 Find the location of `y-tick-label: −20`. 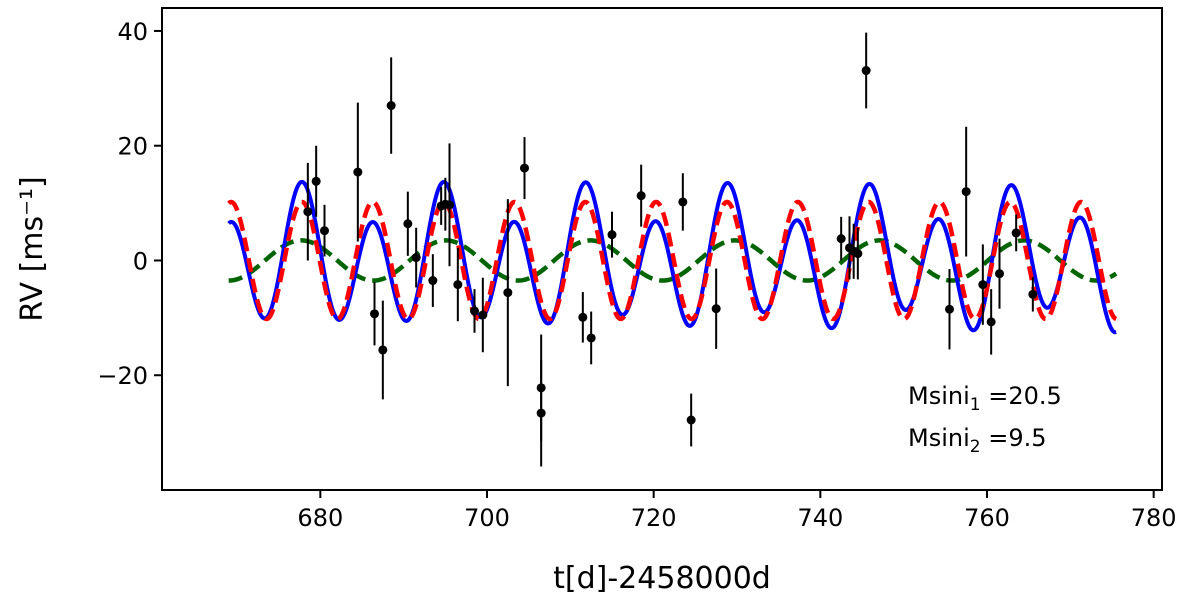

y-tick-label: −20 is located at coordinates (122, 376).